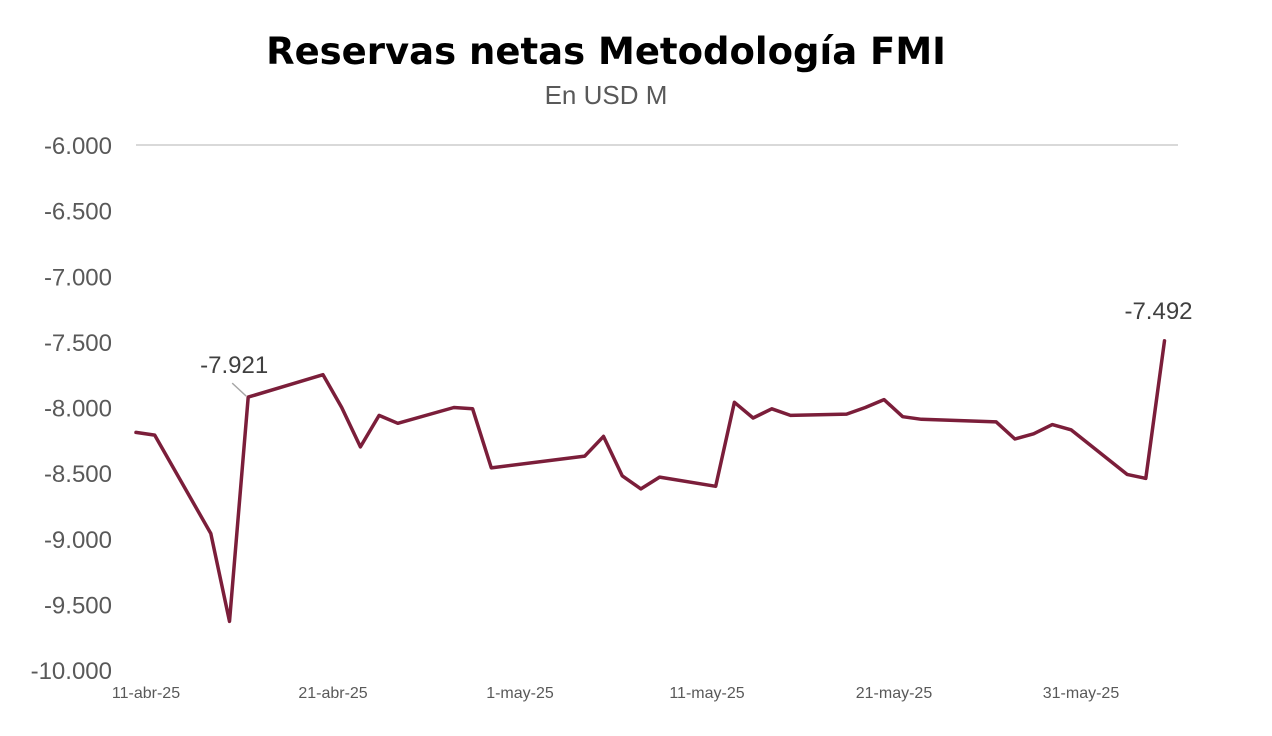 This screenshot has width=1272, height=736. What do you see at coordinates (239, 389) in the screenshot?
I see `annotation-leader` at bounding box center [239, 389].